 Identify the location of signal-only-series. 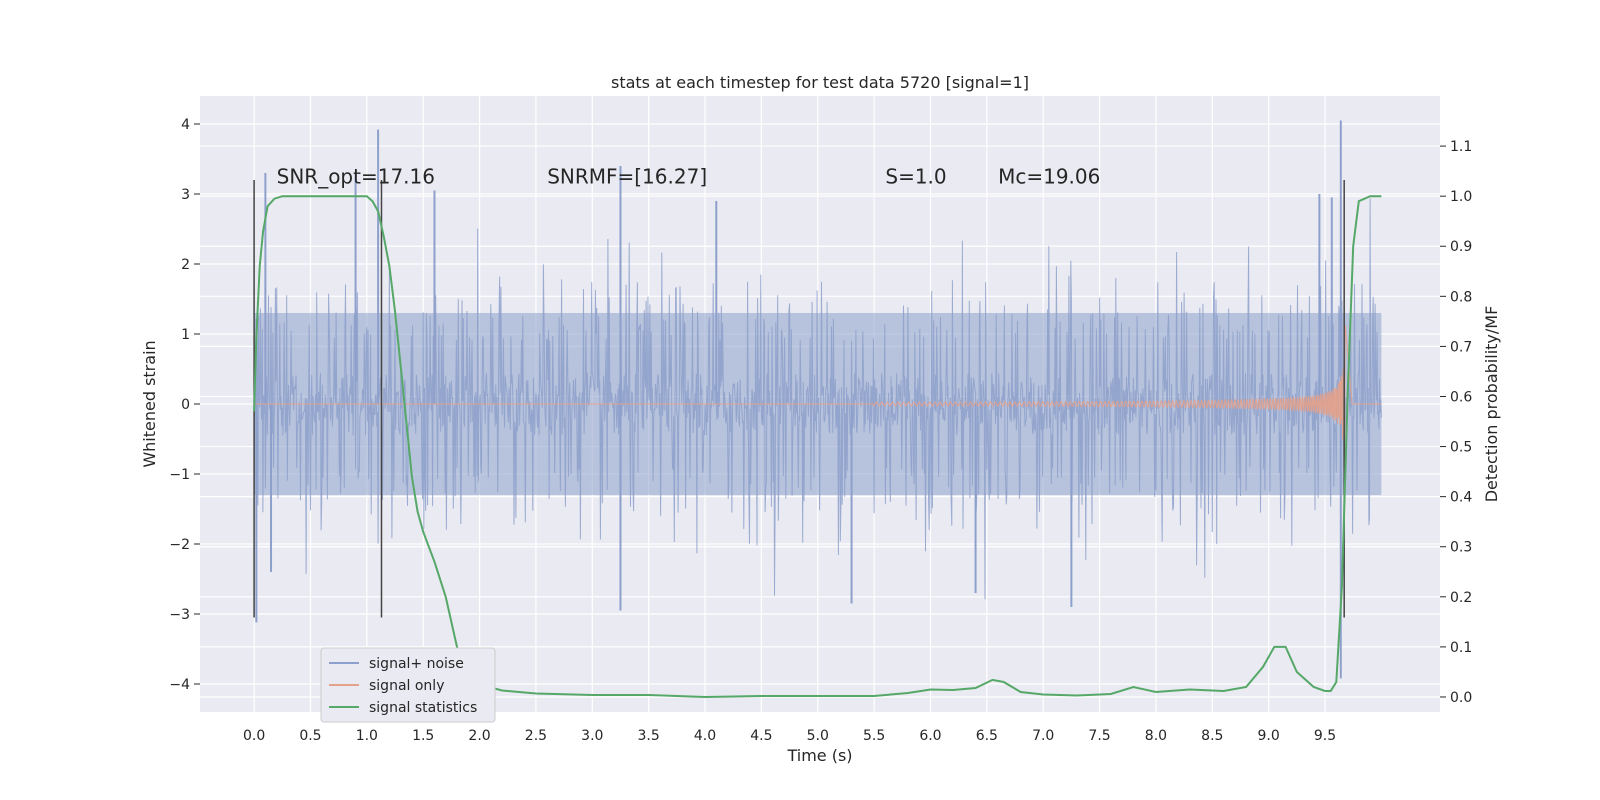
(818, 396).